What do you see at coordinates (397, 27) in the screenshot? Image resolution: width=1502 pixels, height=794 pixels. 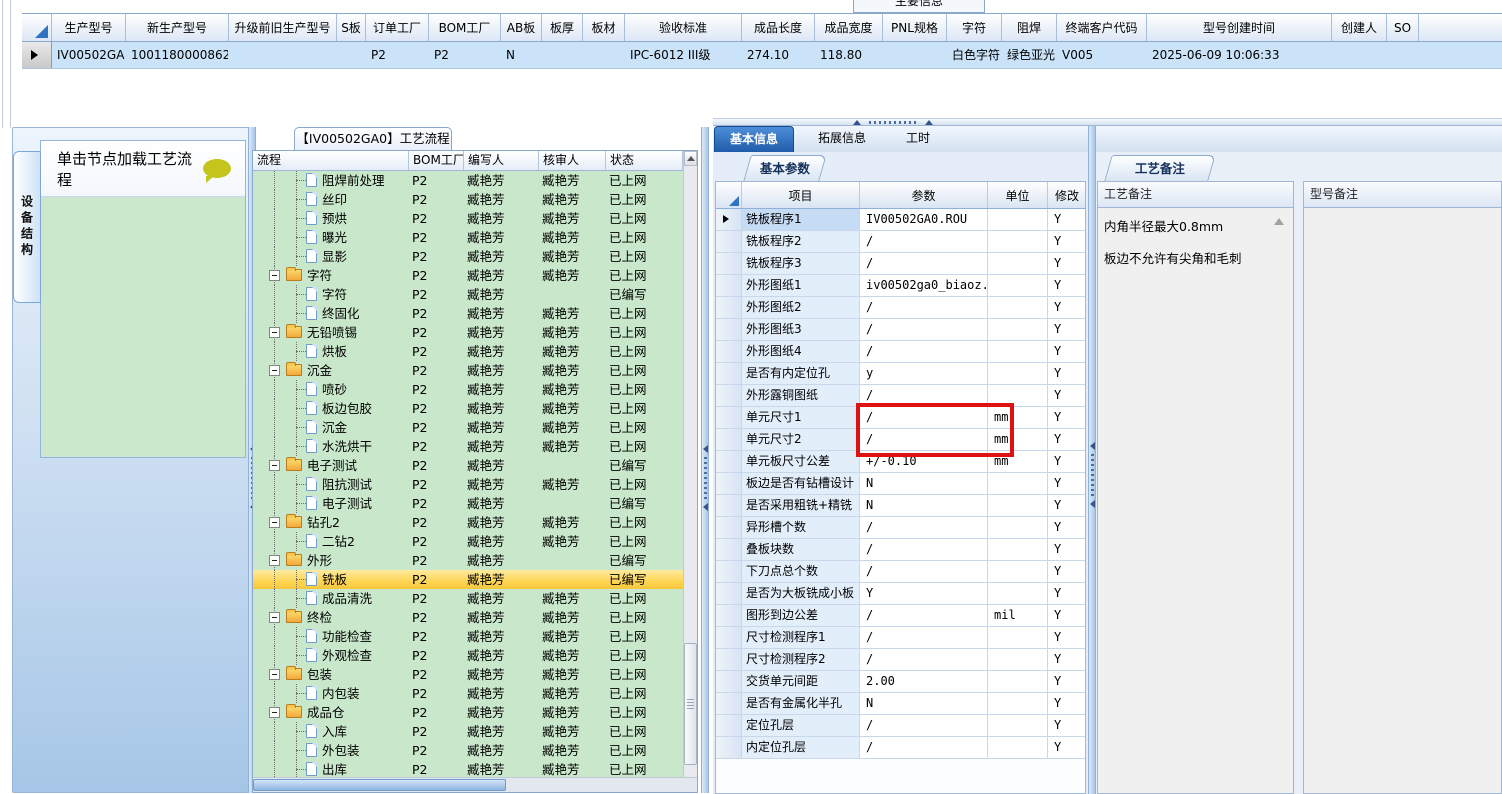 I see `column-header: 订单工厂` at bounding box center [397, 27].